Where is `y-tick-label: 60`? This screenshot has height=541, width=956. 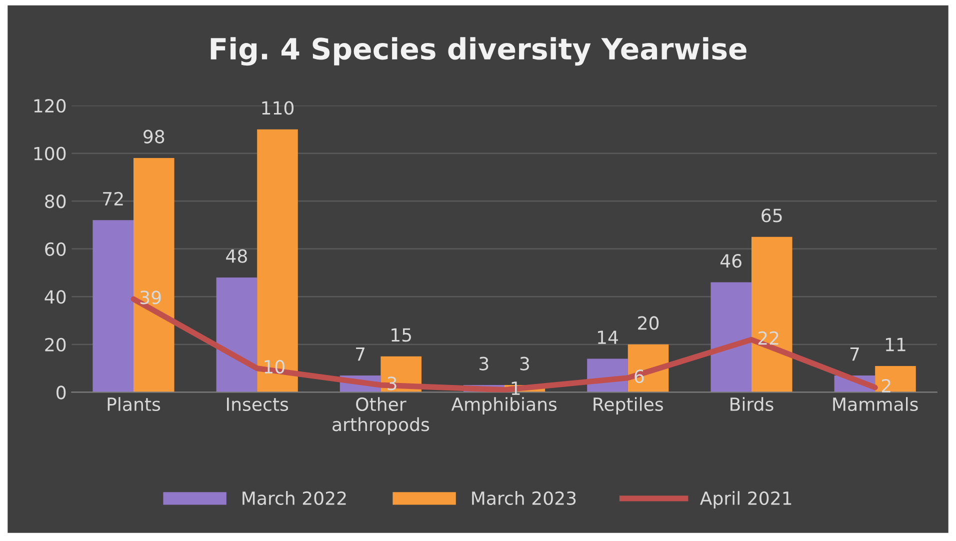 y-tick-label: 60 is located at coordinates (55, 249).